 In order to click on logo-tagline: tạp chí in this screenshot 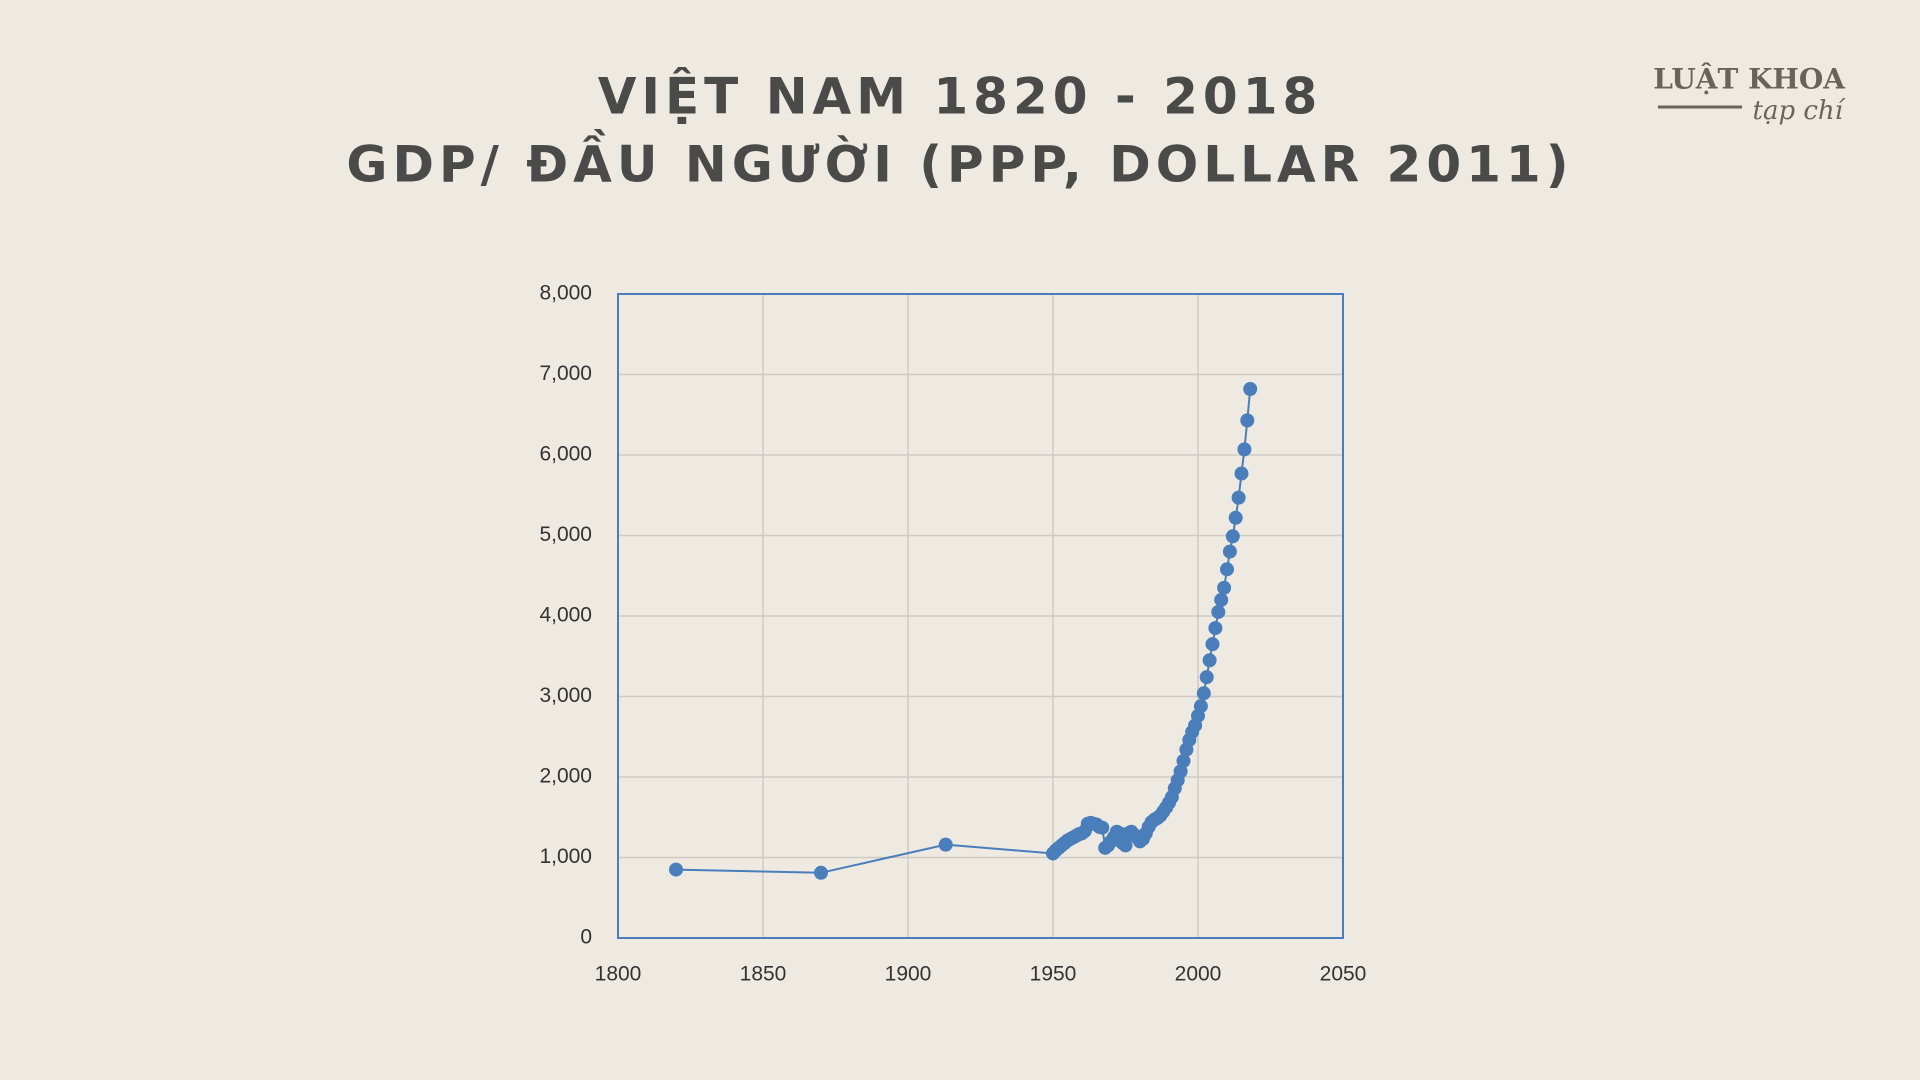, I will do `click(1800, 111)`.